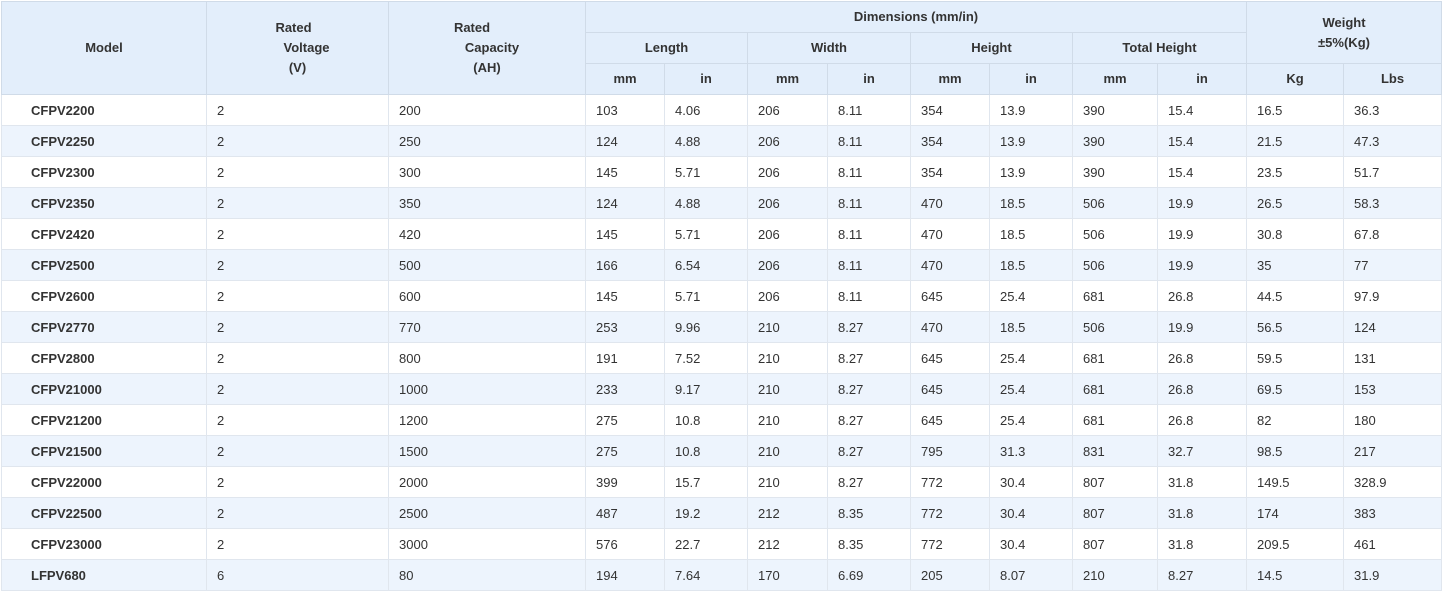 The image size is (1442, 593). I want to click on cell-height-in: 8.07, so click(1031, 575).